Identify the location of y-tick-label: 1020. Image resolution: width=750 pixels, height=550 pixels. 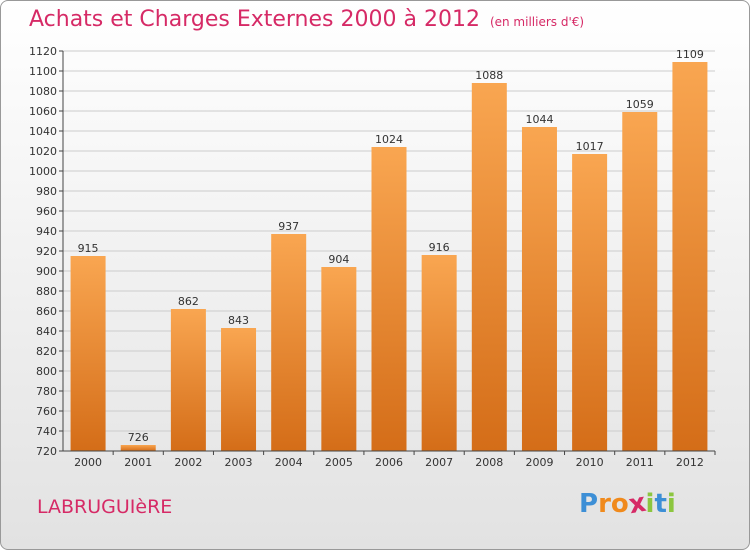
(43, 151).